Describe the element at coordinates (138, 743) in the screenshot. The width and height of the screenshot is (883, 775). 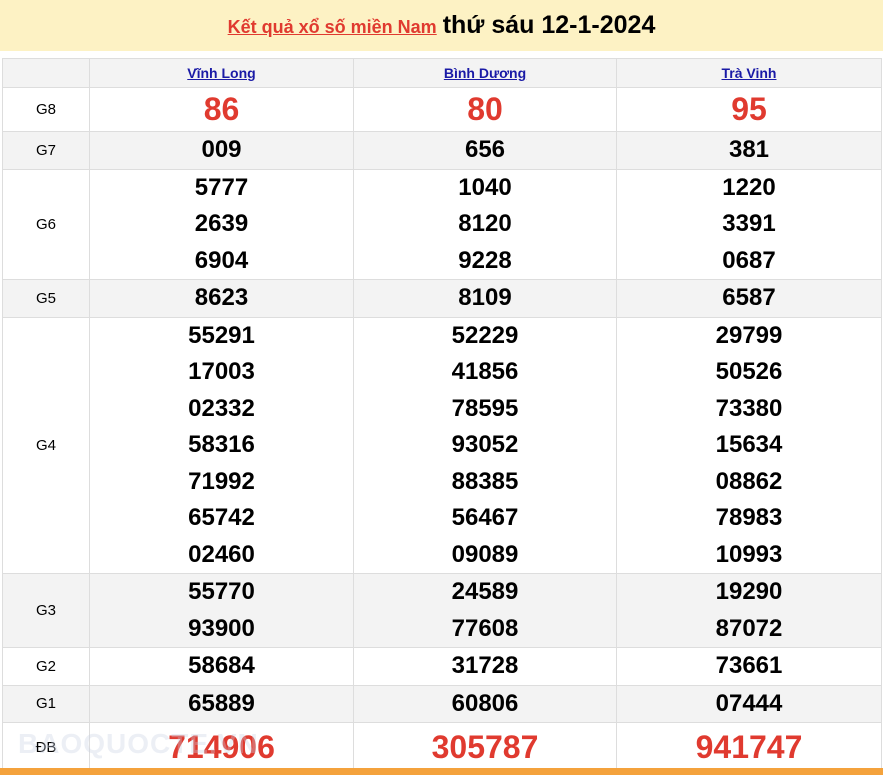
I see `watermark: BAOQUOCTE.VN` at that location.